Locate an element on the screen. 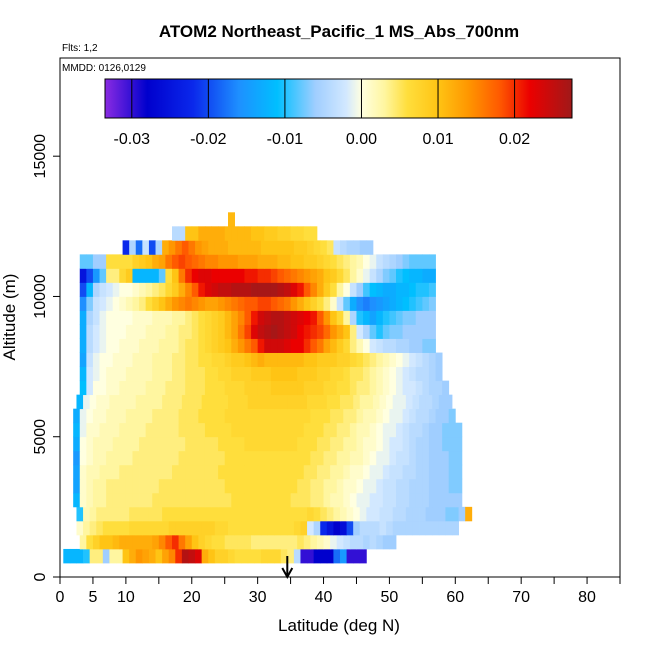  chart-title: ATOM2 Northeast_Pacific_1 MS_Abs_700nm is located at coordinates (339, 31).